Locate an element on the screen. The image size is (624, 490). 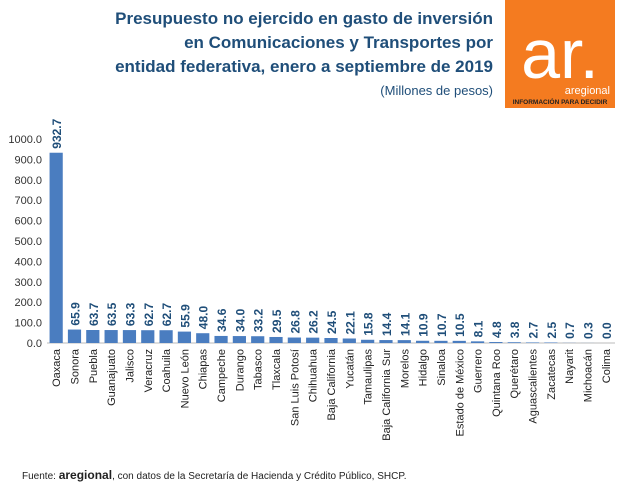
x-tick-label: Guanajuato is located at coordinates (112, 377).